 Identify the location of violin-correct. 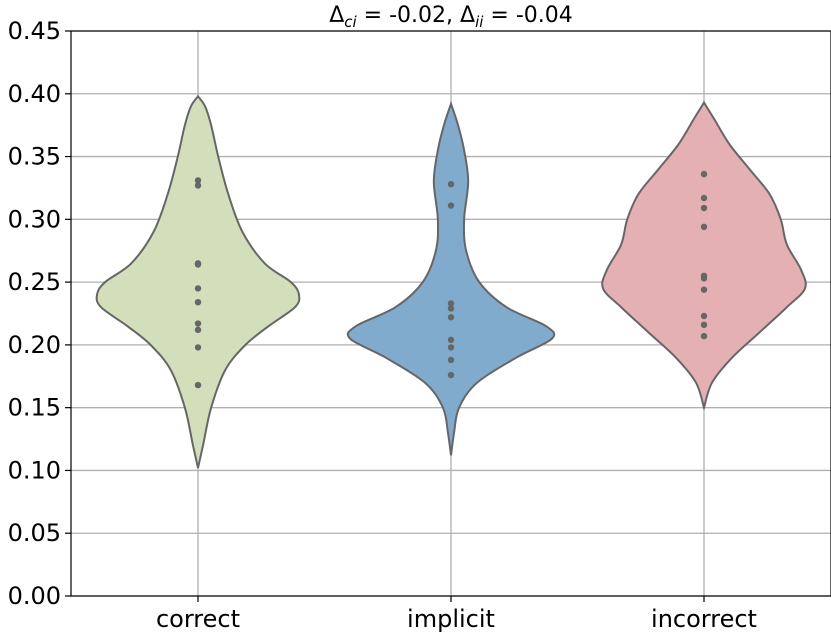
(198, 281).